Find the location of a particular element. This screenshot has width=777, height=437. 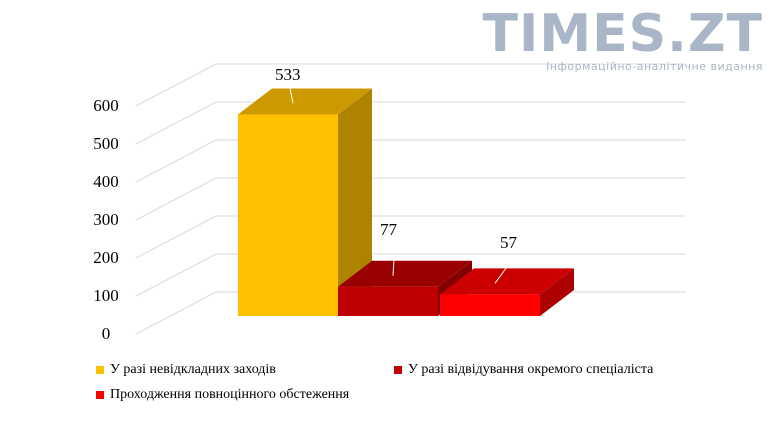

y-tick-label-4: 400 is located at coordinates (106, 181).